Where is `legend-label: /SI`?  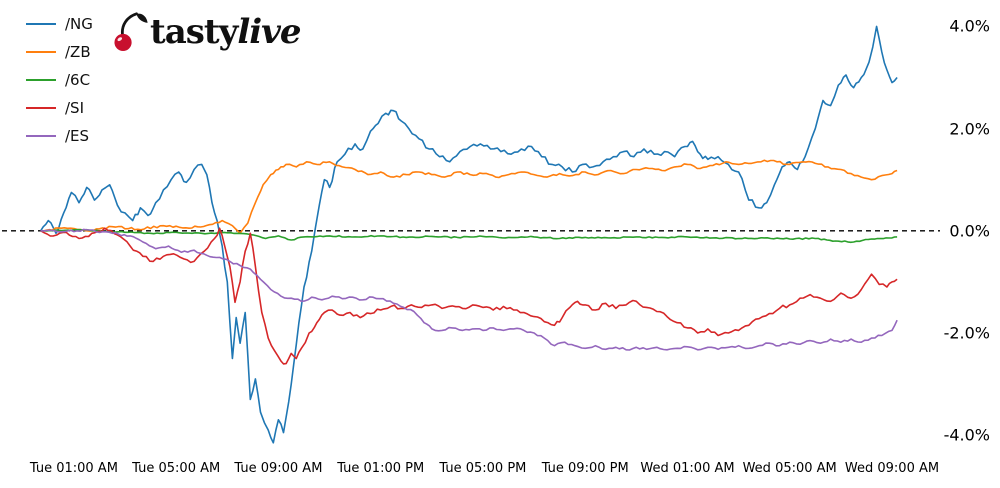
legend-label: /SI is located at coordinates (74, 108).